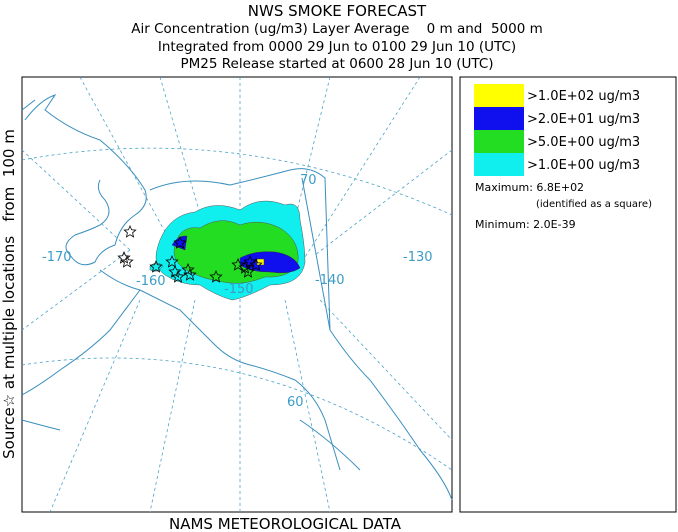  I want to click on map-label: -170, so click(57, 257).